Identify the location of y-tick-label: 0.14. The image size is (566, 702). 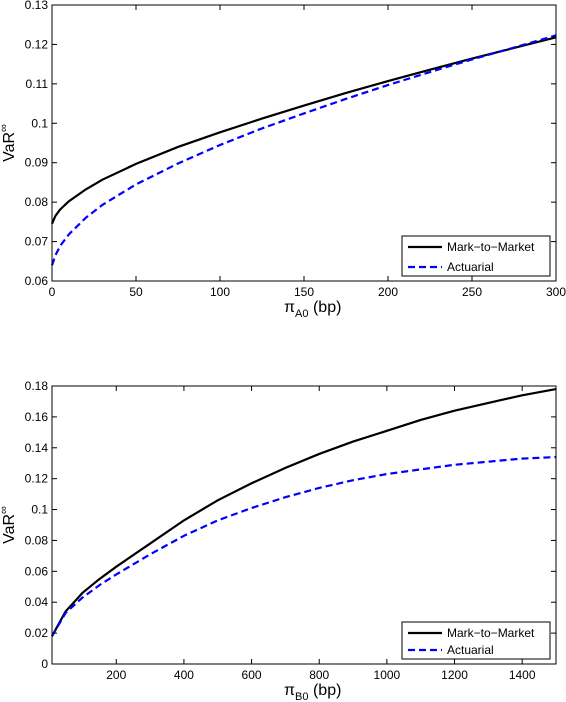
(37, 448).